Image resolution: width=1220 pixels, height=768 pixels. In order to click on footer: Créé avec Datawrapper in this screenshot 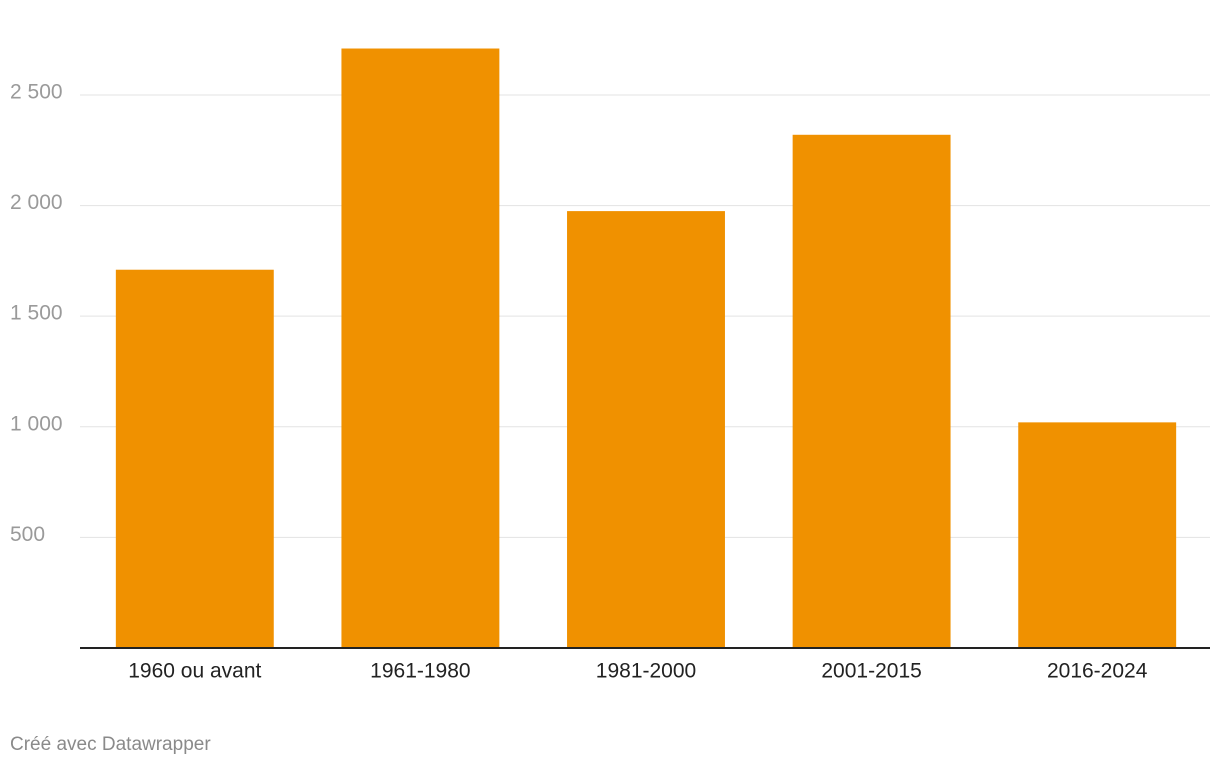, I will do `click(110, 744)`.